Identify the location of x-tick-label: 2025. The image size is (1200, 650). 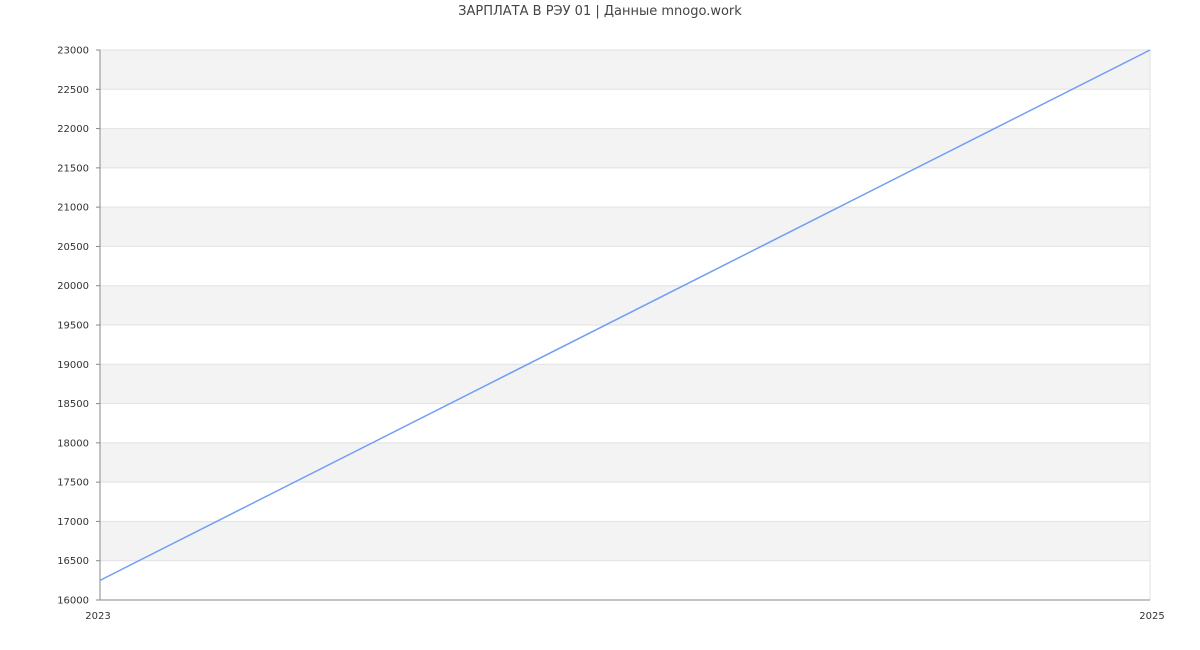
(1151, 616).